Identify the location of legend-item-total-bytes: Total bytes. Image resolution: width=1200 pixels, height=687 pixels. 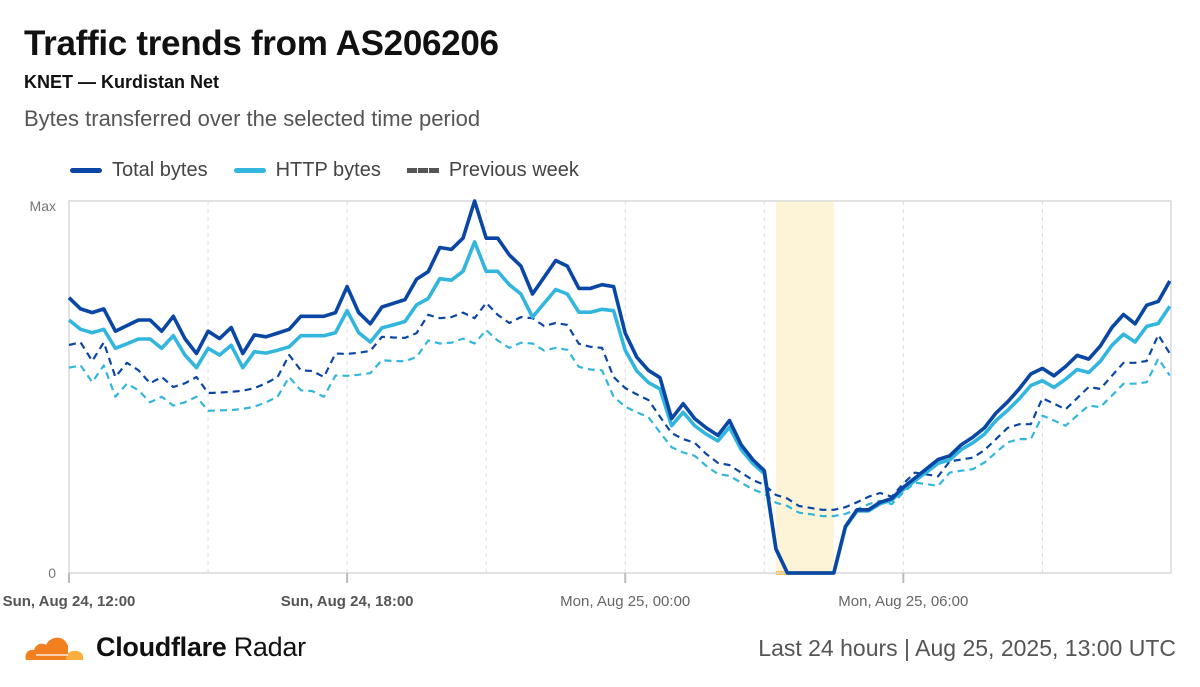
(139, 170).